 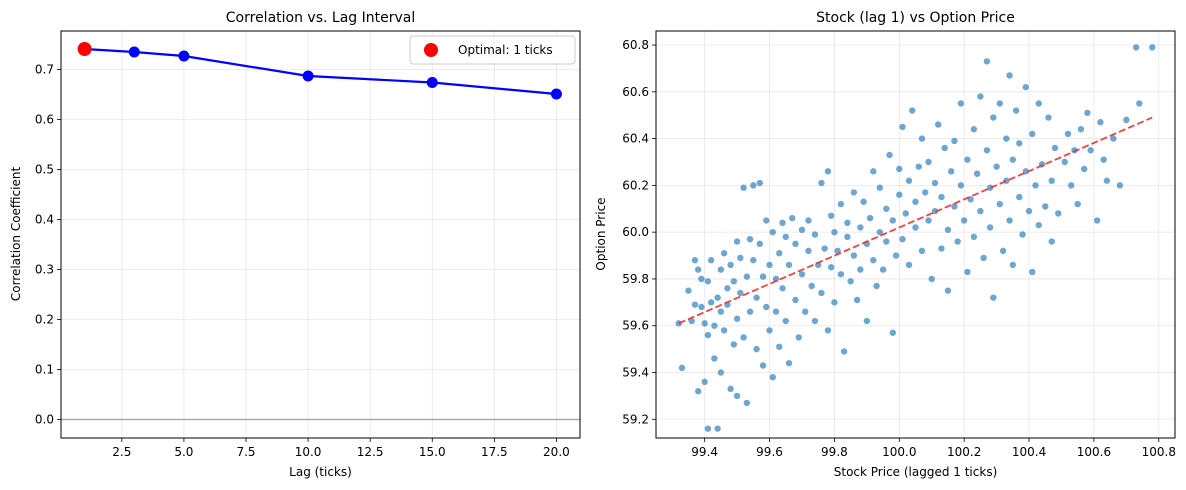 I want to click on y-tick-label: 59.4, so click(x=635, y=373).